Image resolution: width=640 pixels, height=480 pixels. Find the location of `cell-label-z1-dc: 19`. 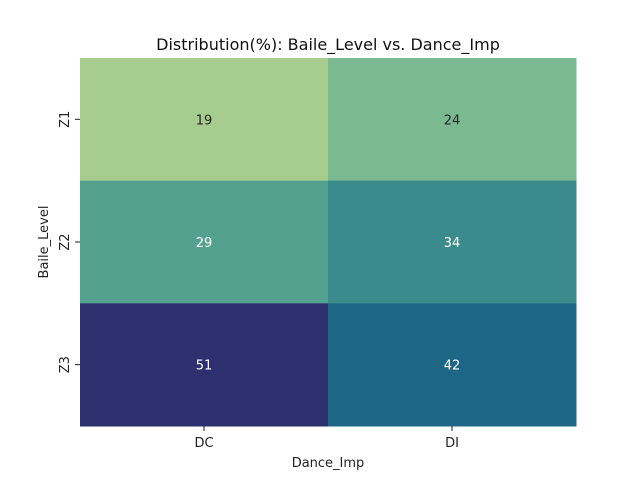

cell-label-z1-dc: 19 is located at coordinates (204, 120).